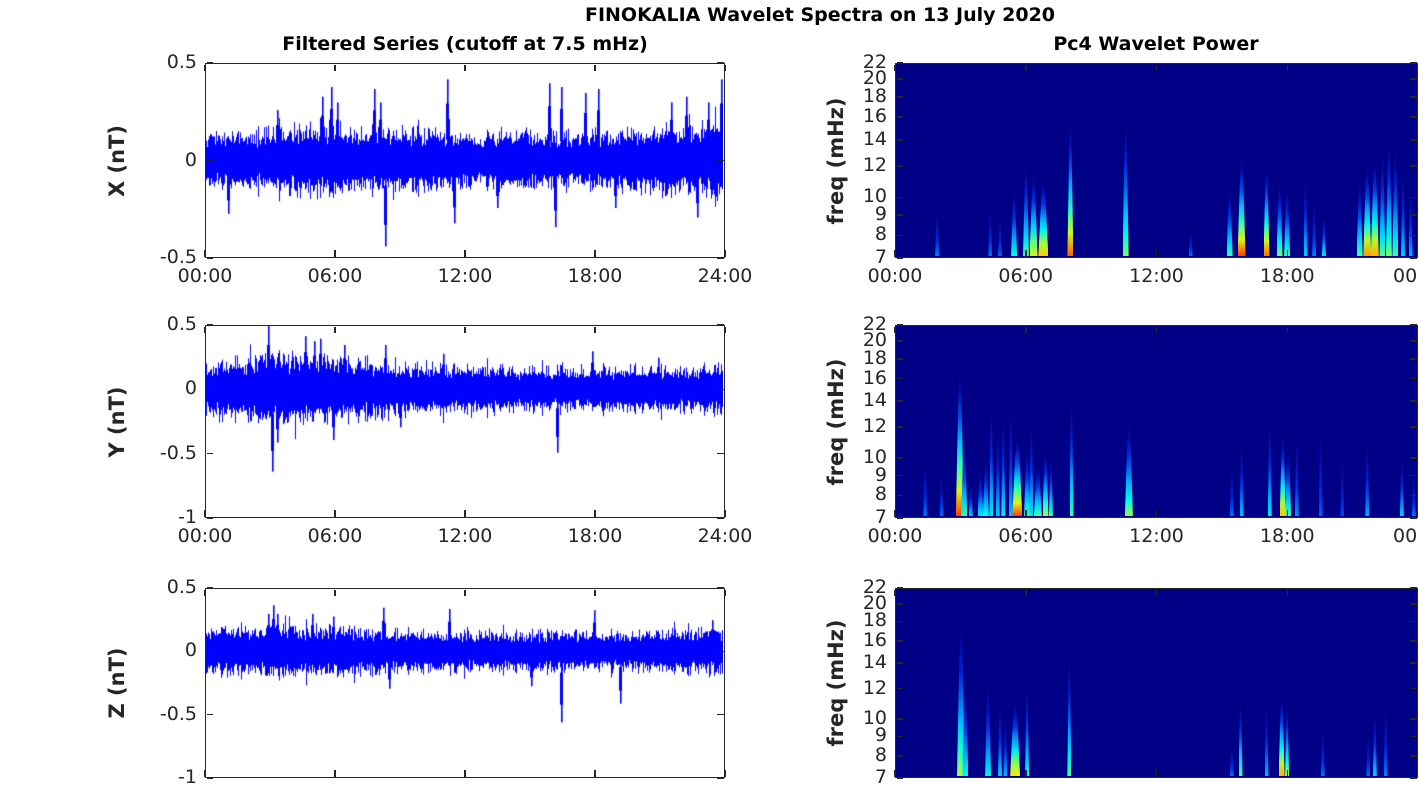  I want to click on y-tick-label: 16, so click(874, 116).